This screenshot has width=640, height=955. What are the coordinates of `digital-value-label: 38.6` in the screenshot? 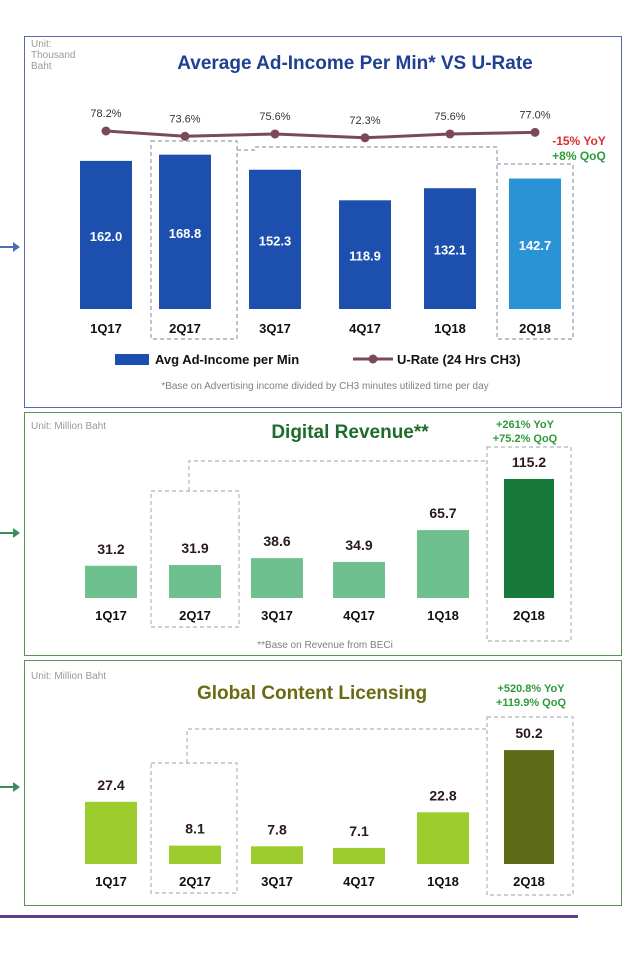 It's located at (276, 541).